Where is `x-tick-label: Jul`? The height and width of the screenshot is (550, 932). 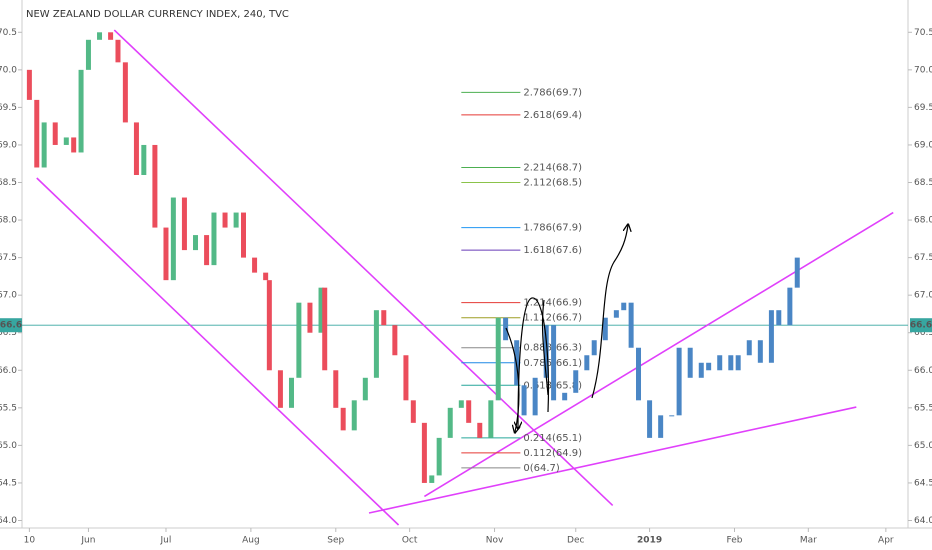
x-tick-label: Jul is located at coordinates (166, 541).